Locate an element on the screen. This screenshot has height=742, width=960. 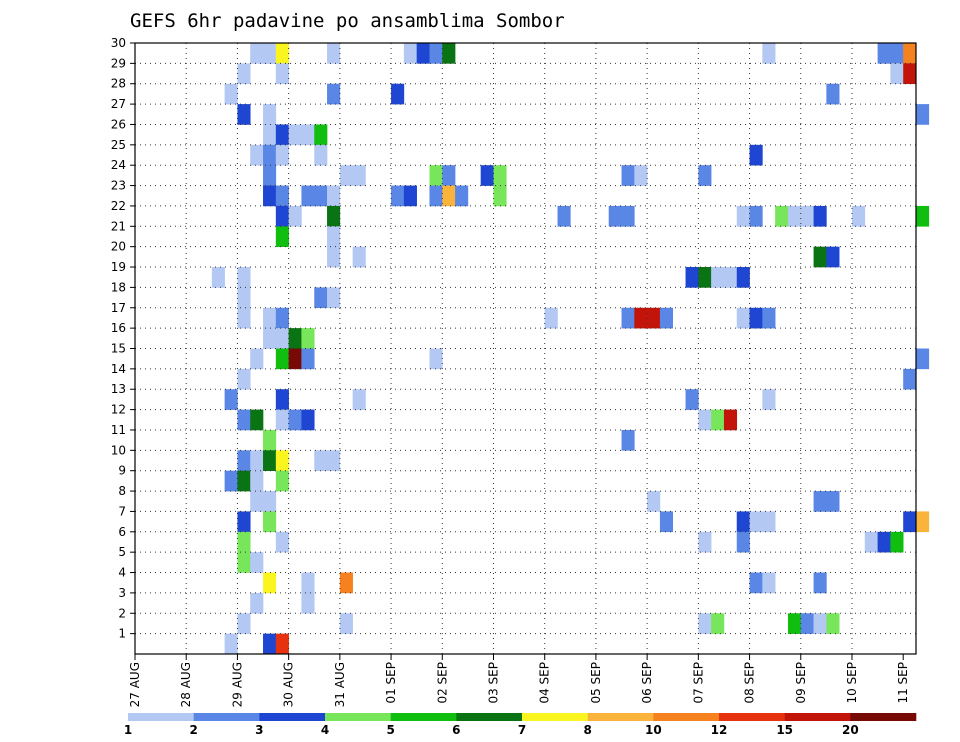
y-tick-label: 20 is located at coordinates (118, 247).